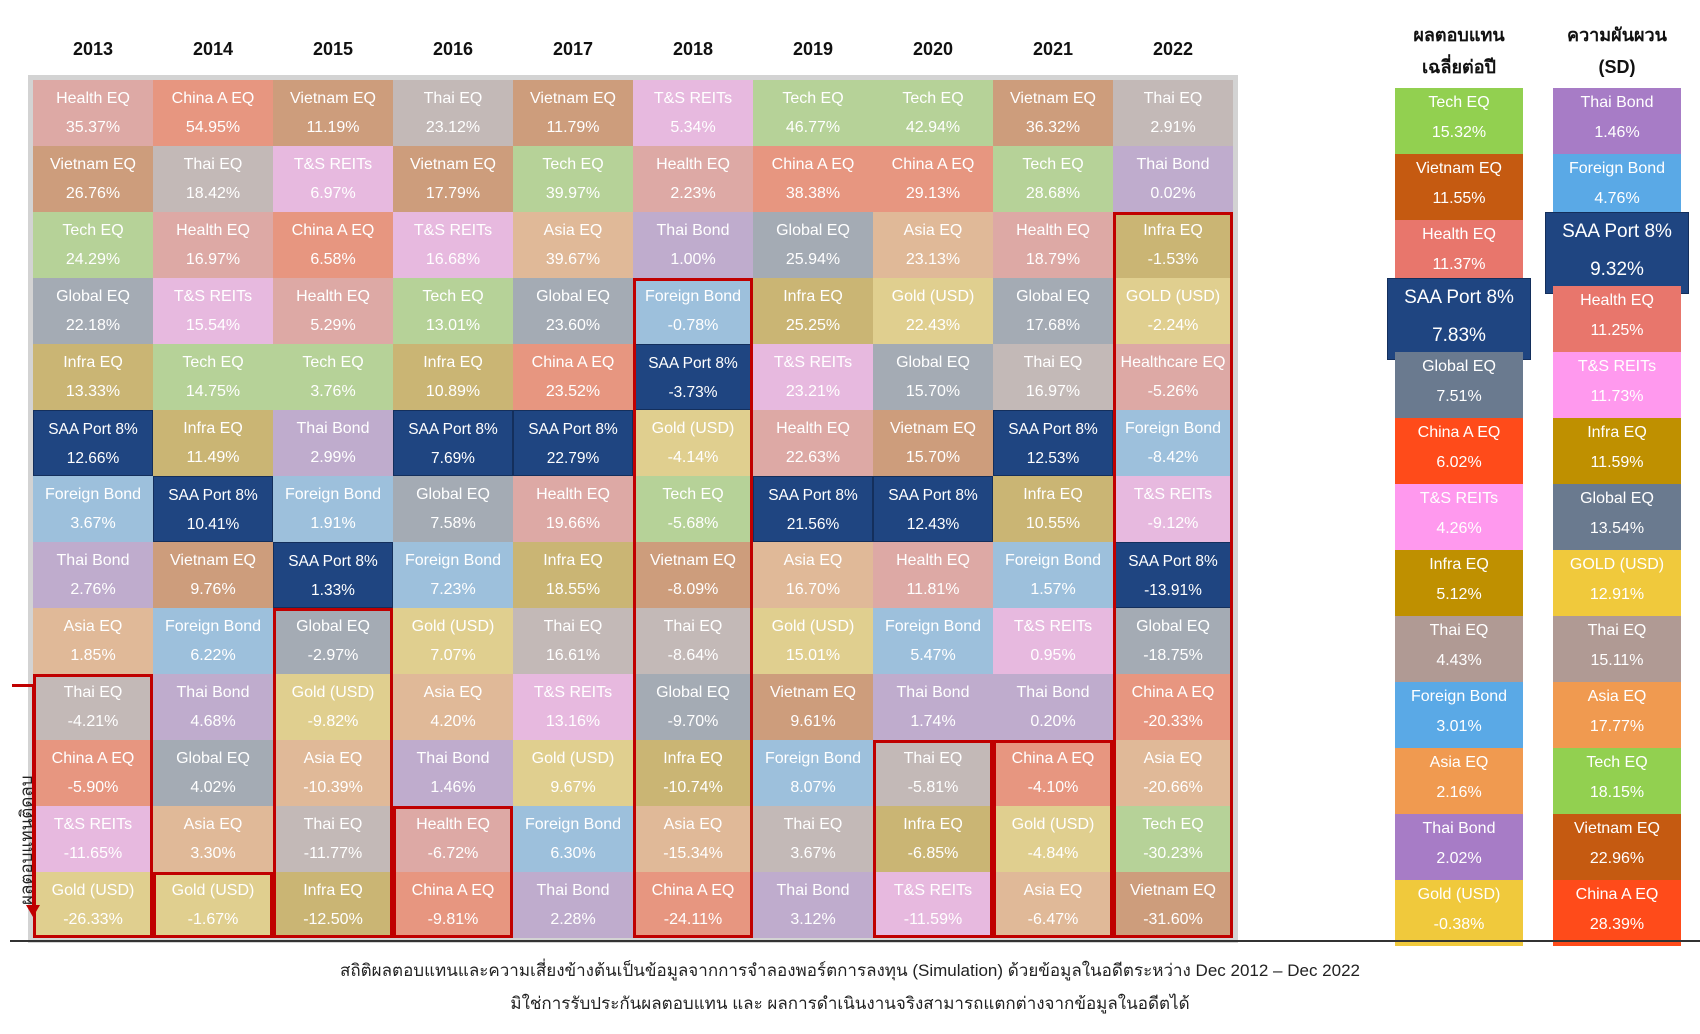 The width and height of the screenshot is (1700, 1034). I want to click on return-cell: Healthcare EQ -5.26%, so click(1173, 377).